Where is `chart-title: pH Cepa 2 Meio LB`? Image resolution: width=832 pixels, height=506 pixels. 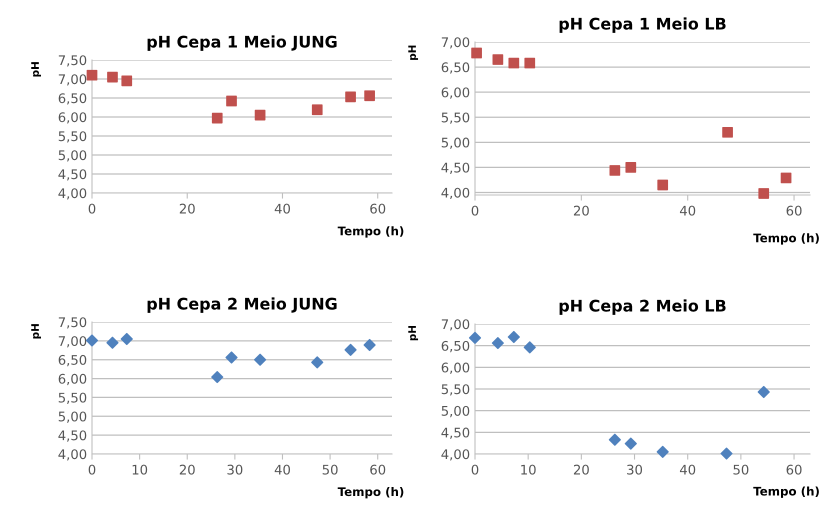
chart-title: pH Cepa 2 Meio LB is located at coordinates (643, 307).